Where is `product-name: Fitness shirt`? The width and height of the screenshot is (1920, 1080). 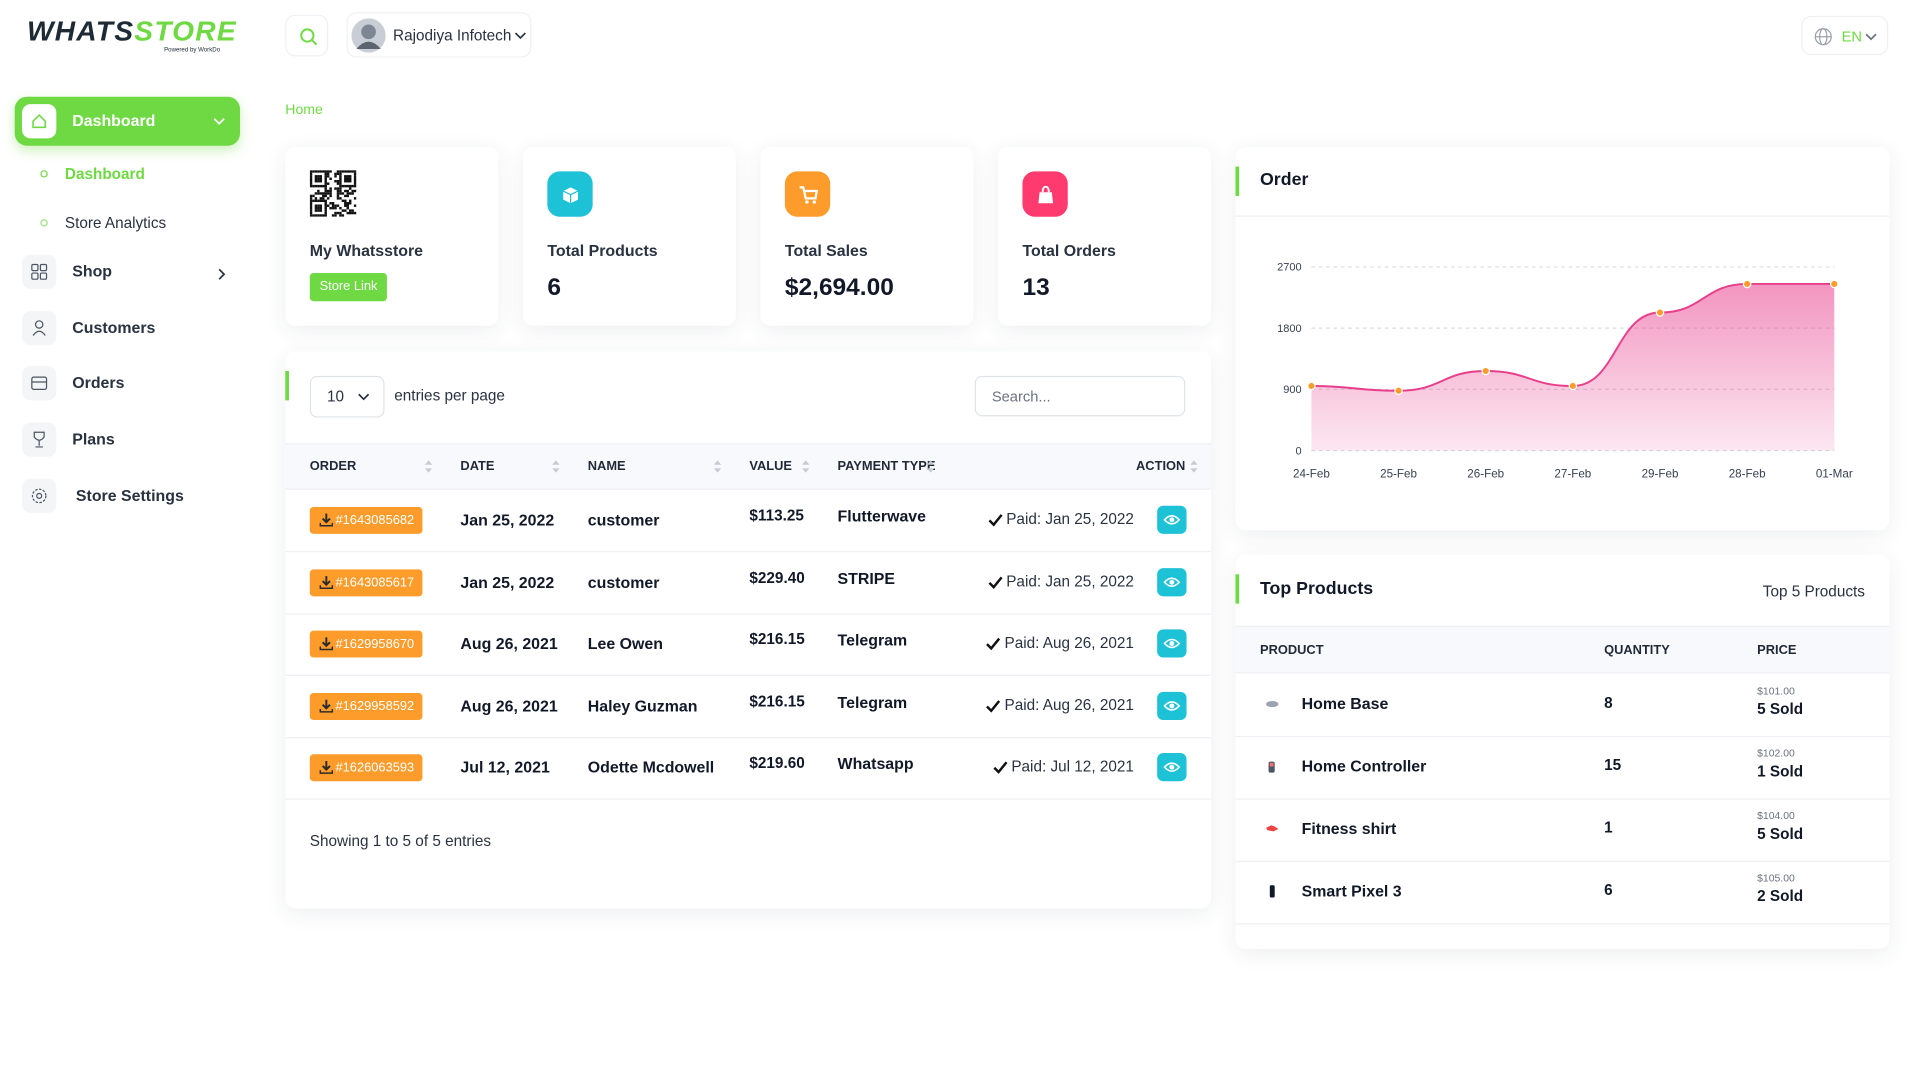
product-name: Fitness shirt is located at coordinates (1349, 828).